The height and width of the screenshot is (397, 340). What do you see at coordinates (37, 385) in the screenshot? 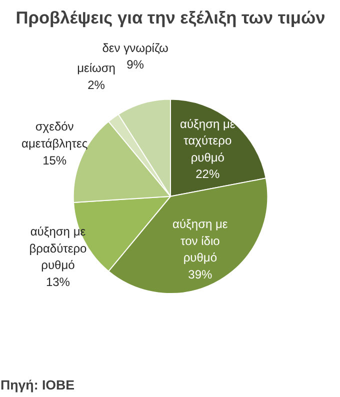
I see `text: Πηγή: ΙΟΒΕ` at bounding box center [37, 385].